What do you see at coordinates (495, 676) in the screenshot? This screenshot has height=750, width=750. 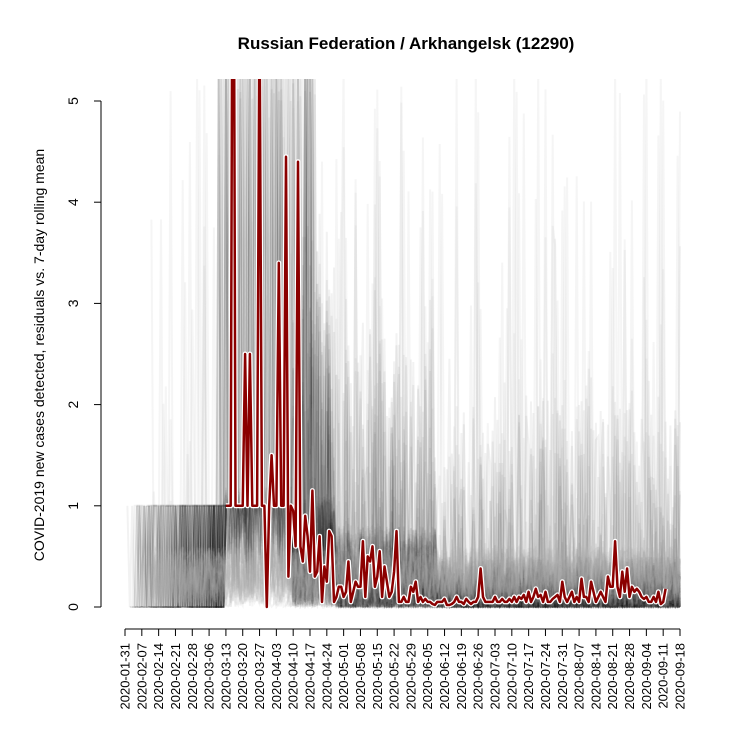 I see `x-tick-label: 2020-07-03` at bounding box center [495, 676].